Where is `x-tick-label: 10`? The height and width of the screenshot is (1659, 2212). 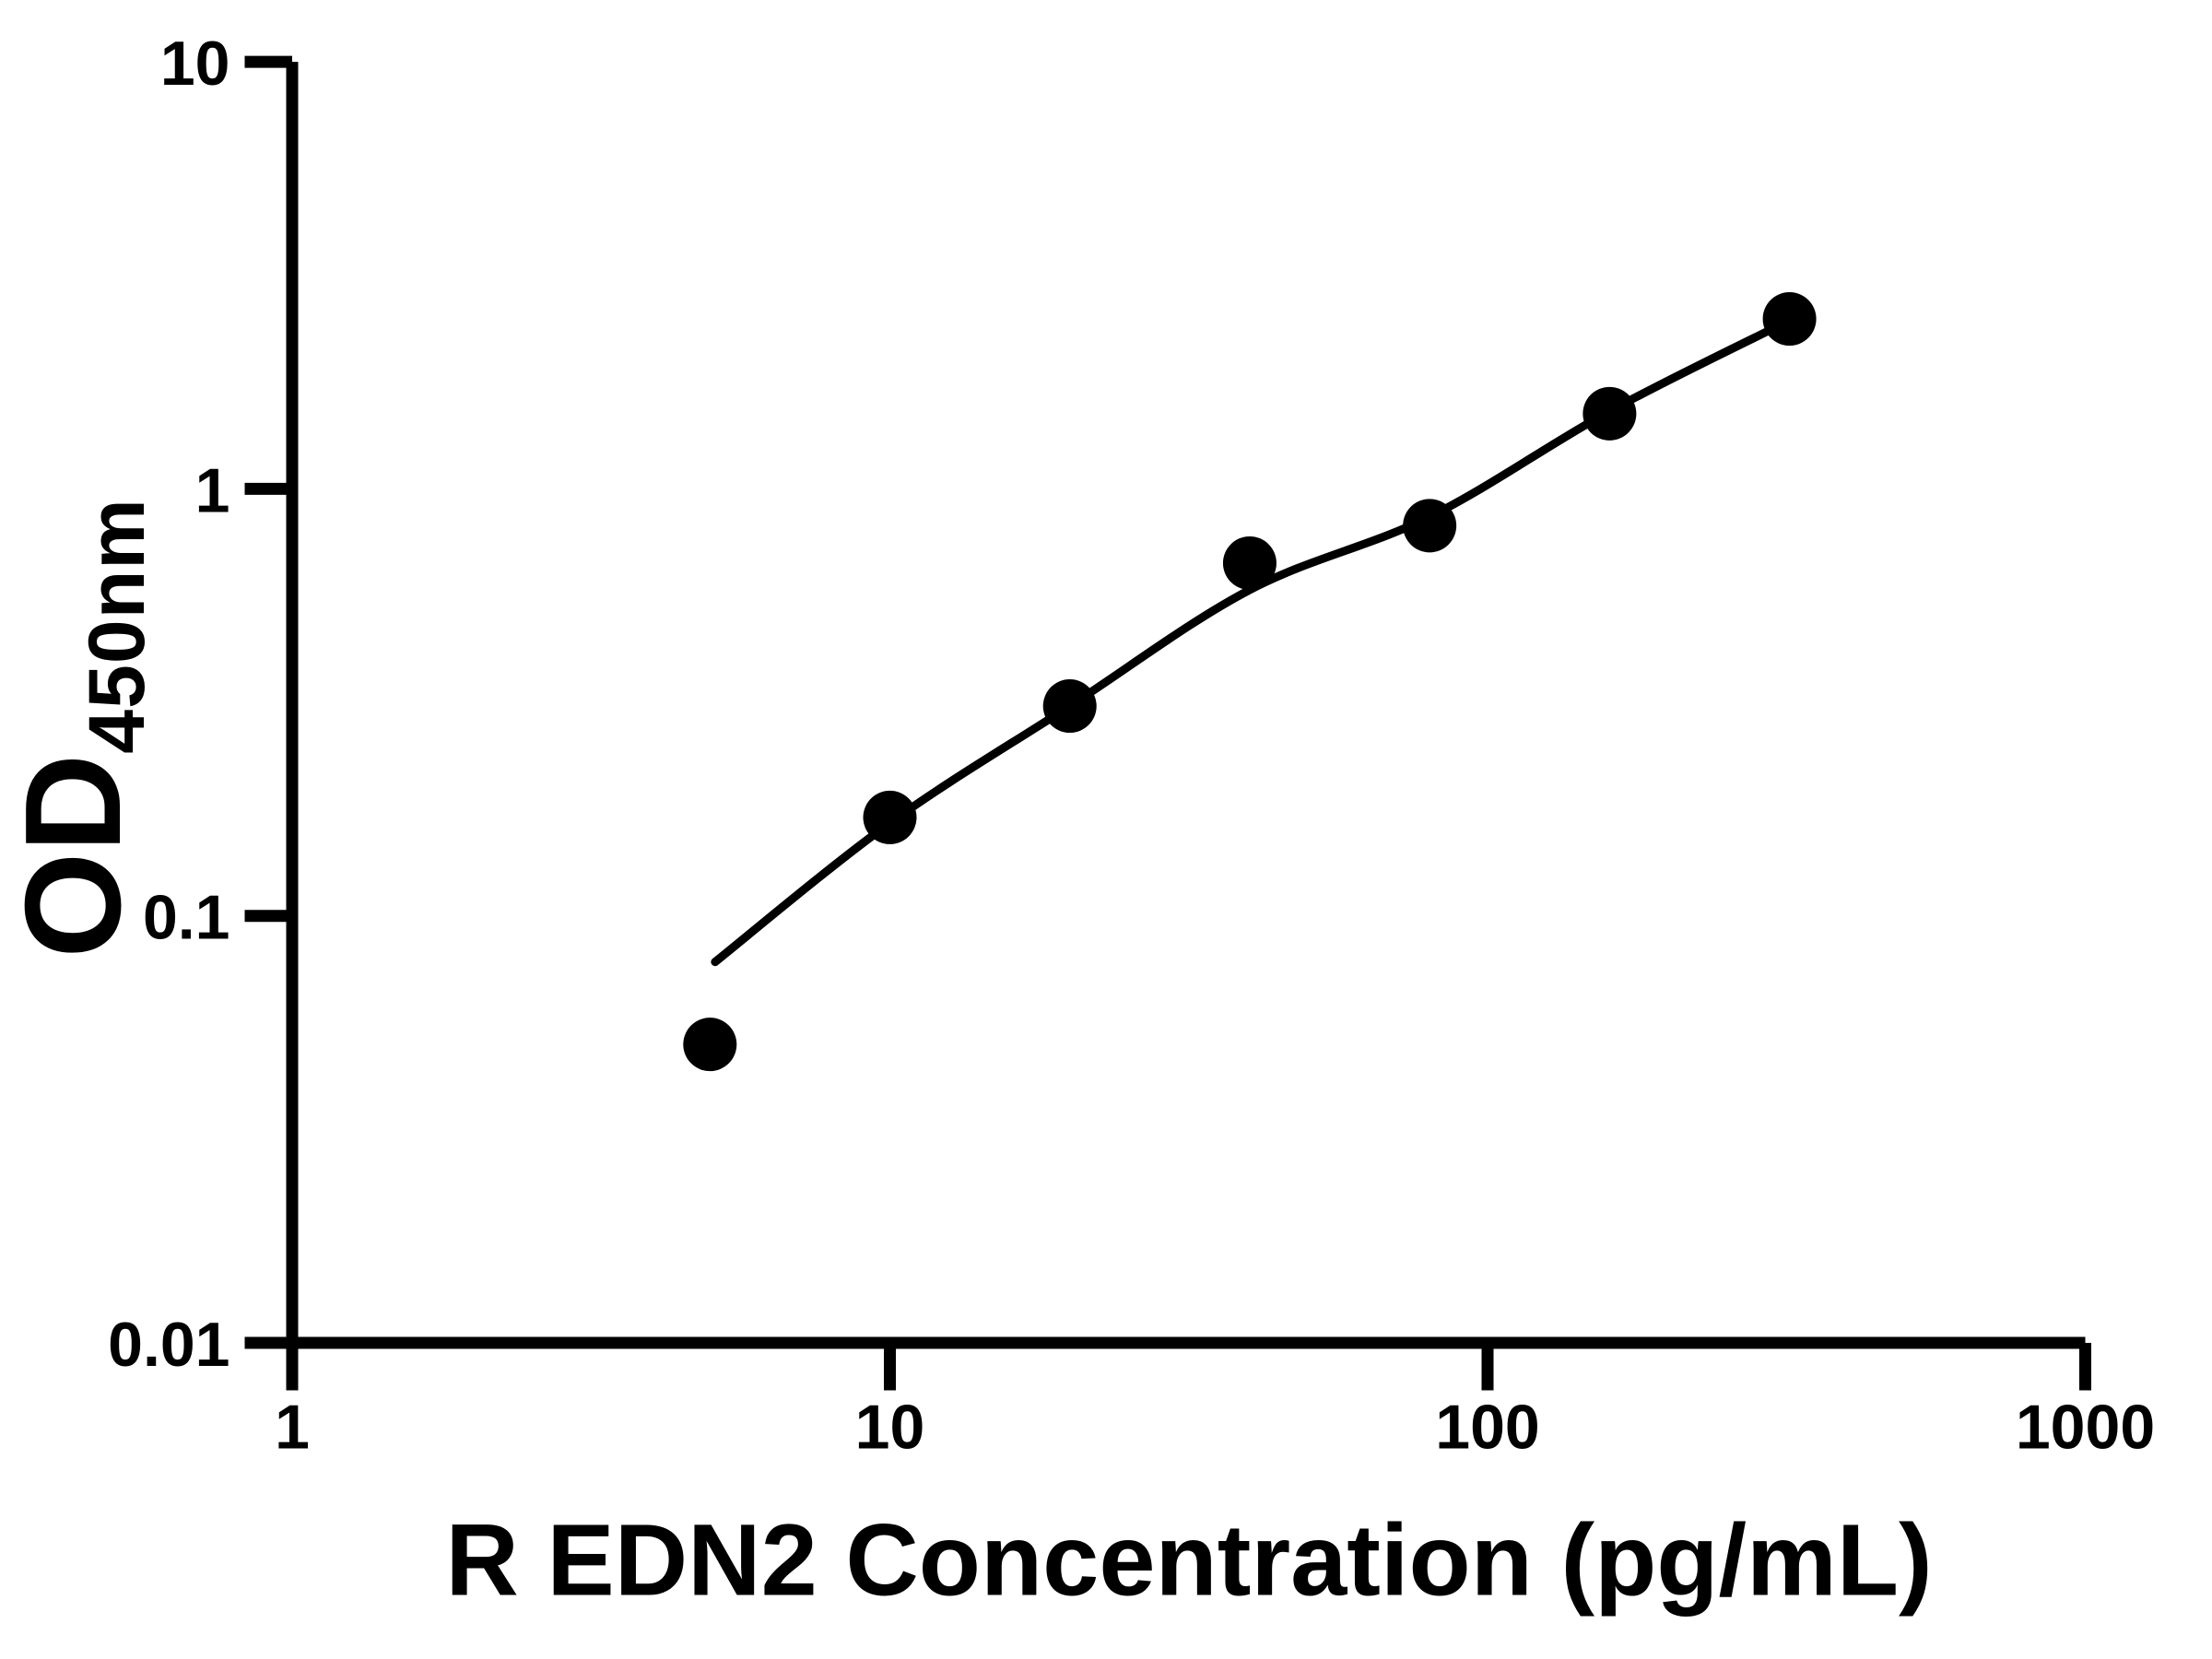 x-tick-label: 10 is located at coordinates (890, 1427).